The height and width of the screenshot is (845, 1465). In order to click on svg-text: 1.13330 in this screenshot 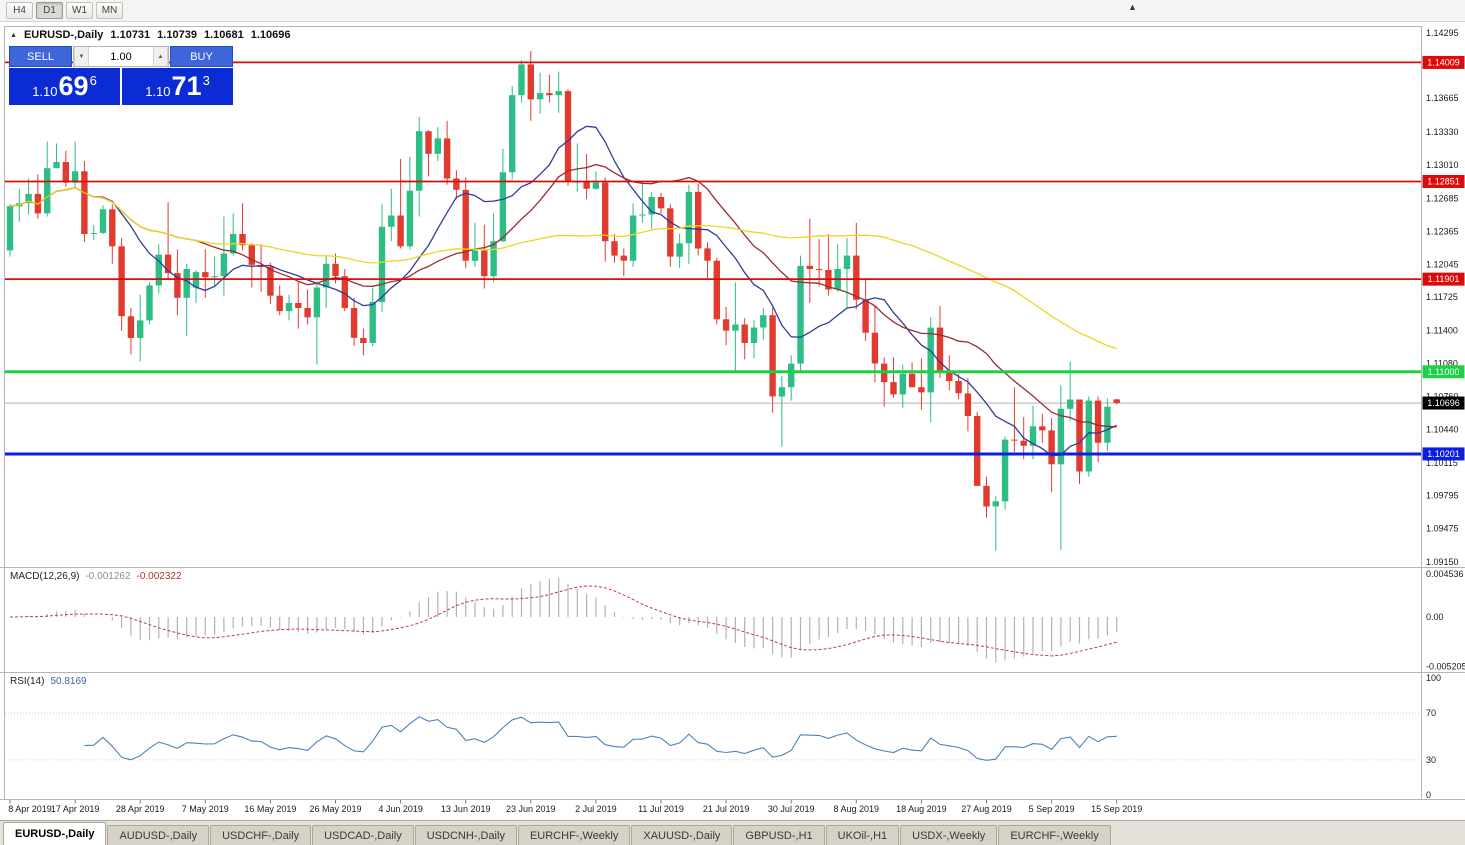, I will do `click(1442, 132)`.